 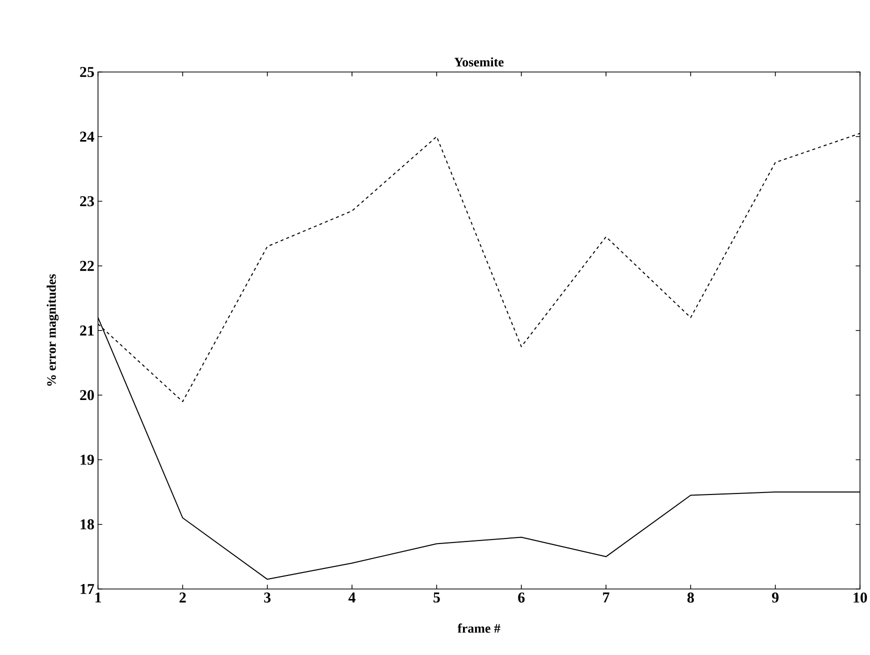 What do you see at coordinates (87, 265) in the screenshot?
I see `y-tick-label: 22` at bounding box center [87, 265].